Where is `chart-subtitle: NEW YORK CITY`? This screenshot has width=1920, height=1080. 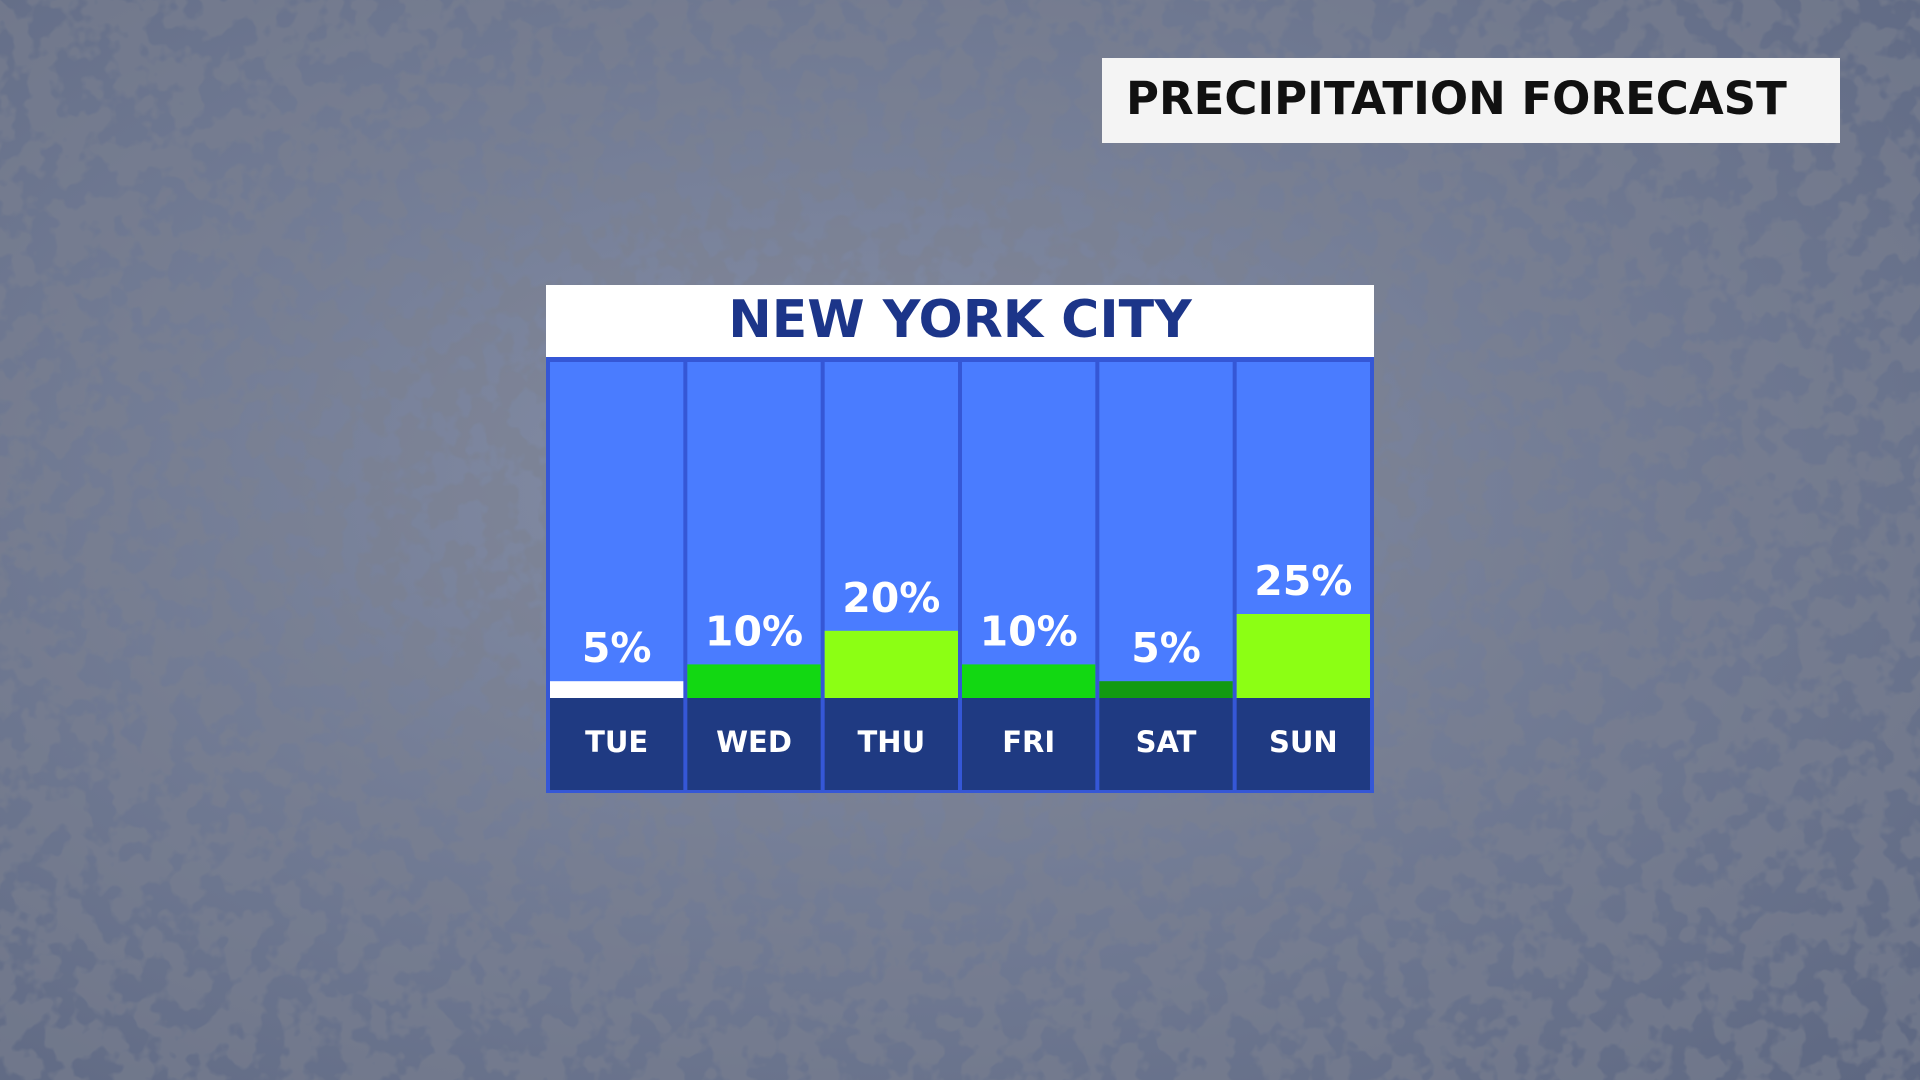
chart-subtitle: NEW YORK CITY is located at coordinates (960, 320).